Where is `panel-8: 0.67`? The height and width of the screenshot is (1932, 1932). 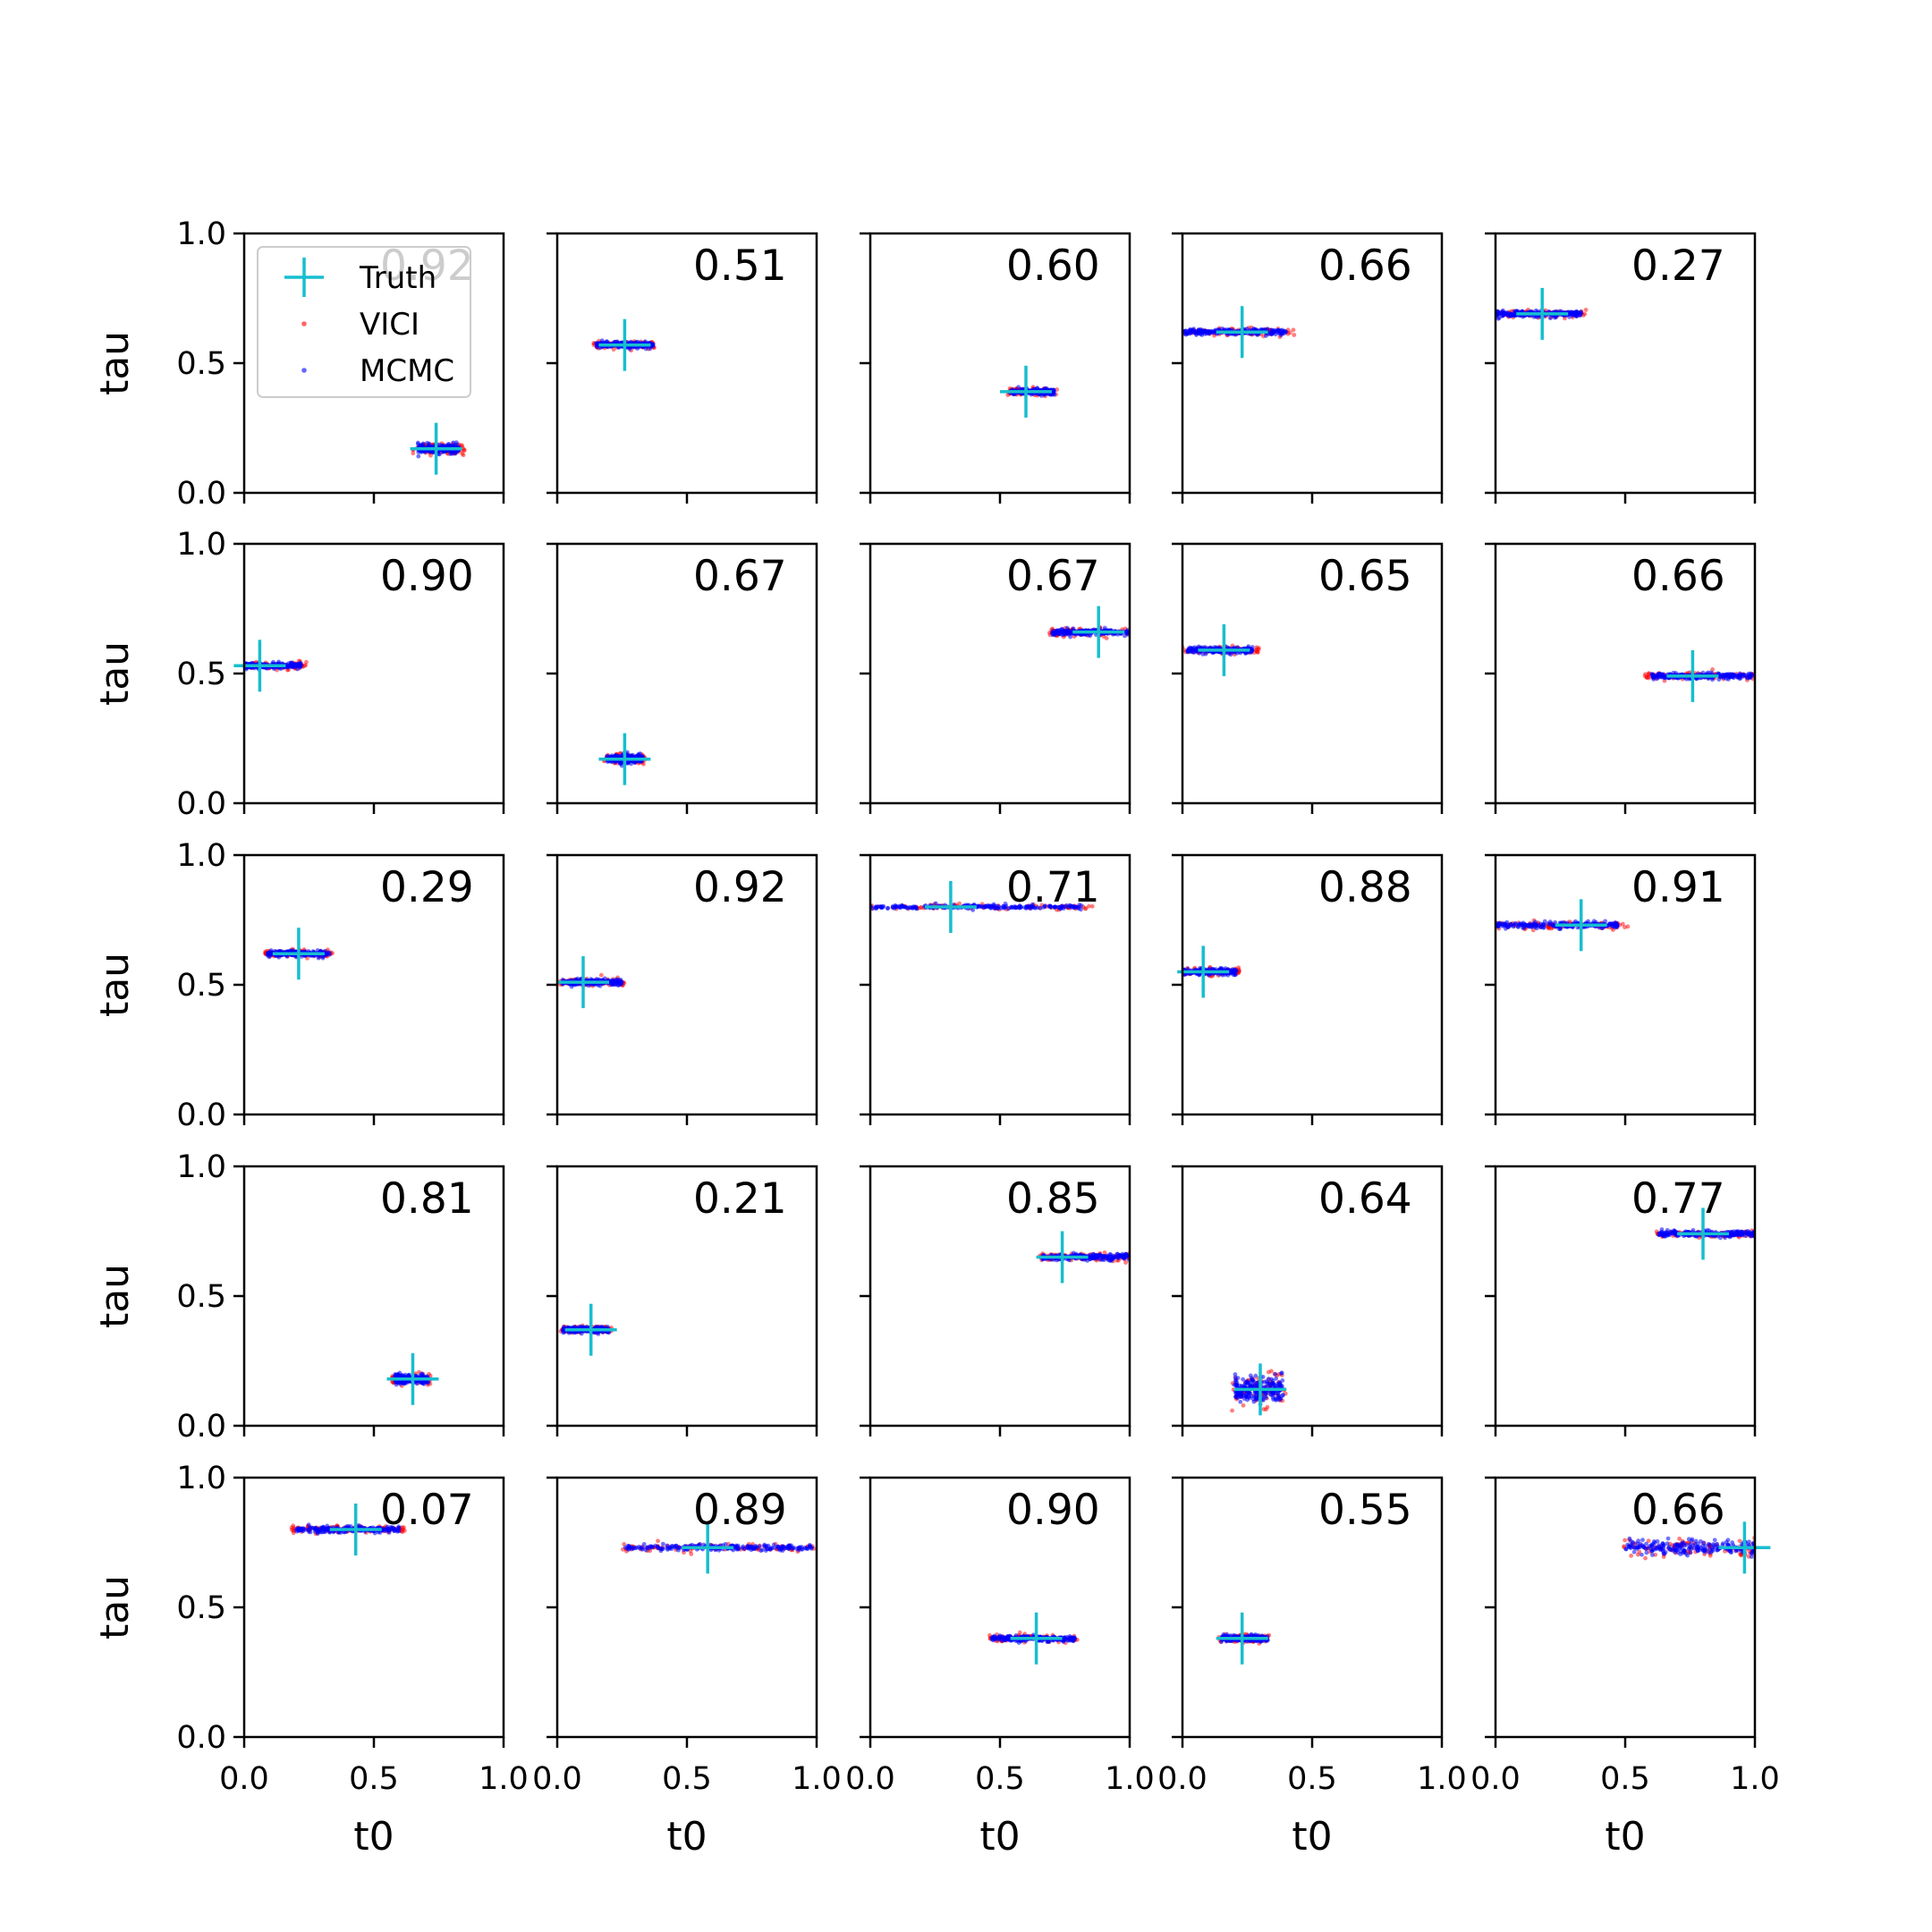
panel-8: 0.67 is located at coordinates (995, 678).